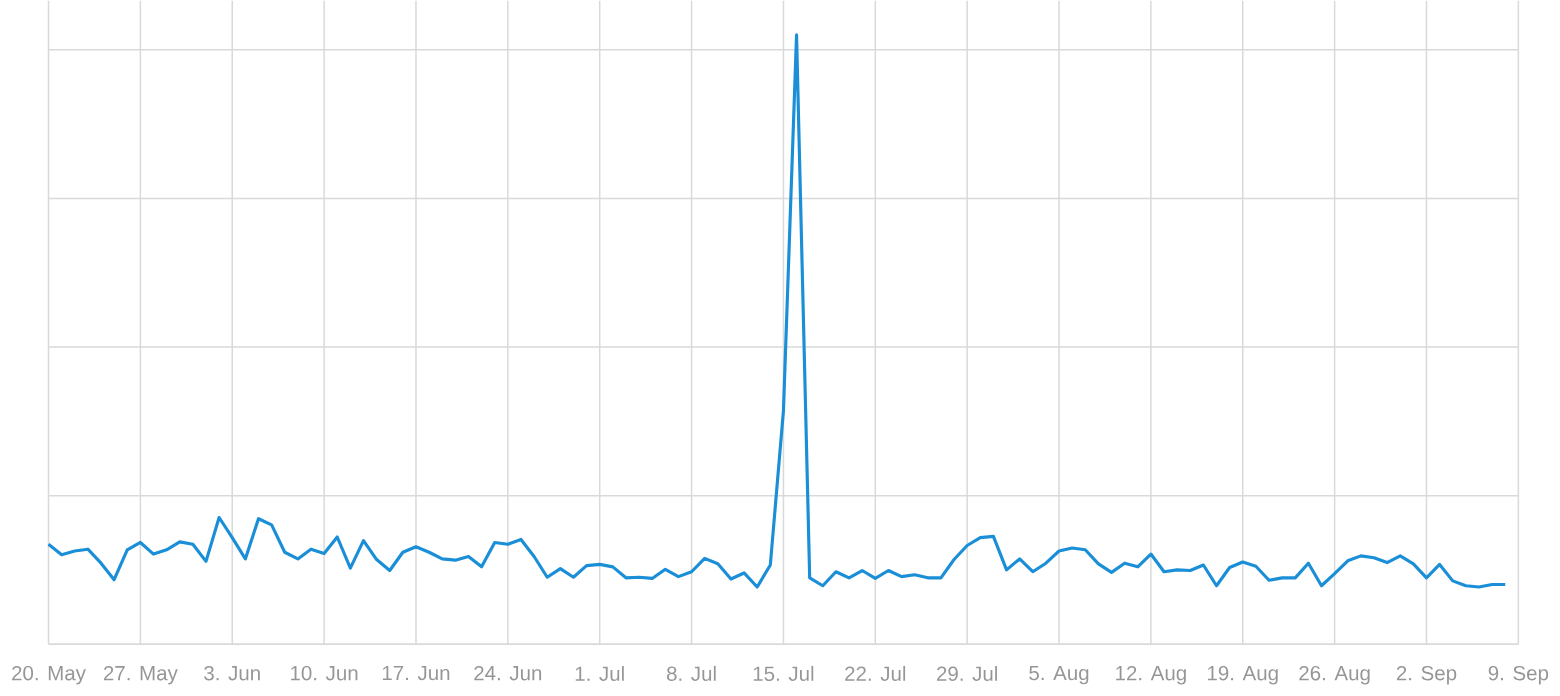 Image resolution: width=1560 pixels, height=696 pixels. Describe the element at coordinates (508, 673) in the screenshot. I see `x-tick-label: 24. Jun` at that location.